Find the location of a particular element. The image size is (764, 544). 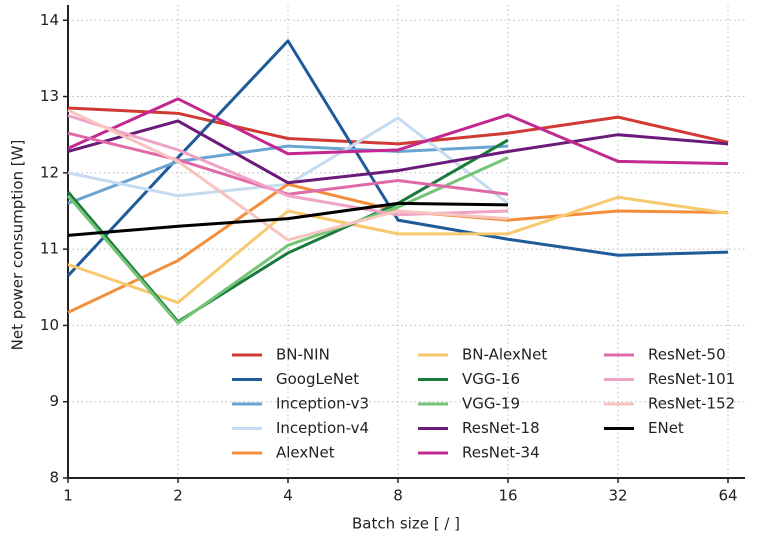

y-axis-label: Net power consumption [W] is located at coordinates (18, 245).